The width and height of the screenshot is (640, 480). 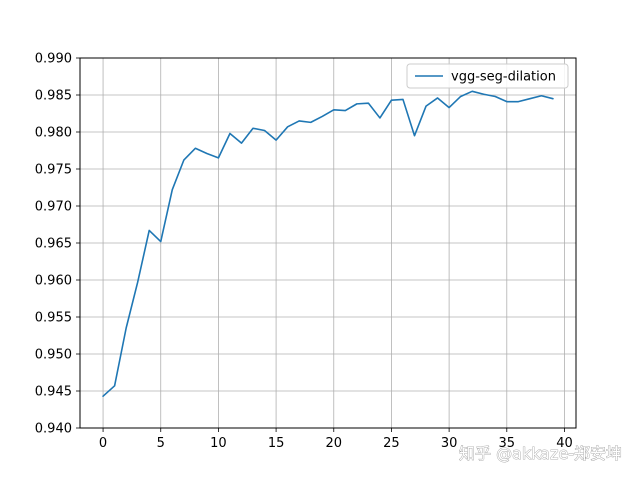 What do you see at coordinates (276, 443) in the screenshot?
I see `x-tick-label: 15` at bounding box center [276, 443].